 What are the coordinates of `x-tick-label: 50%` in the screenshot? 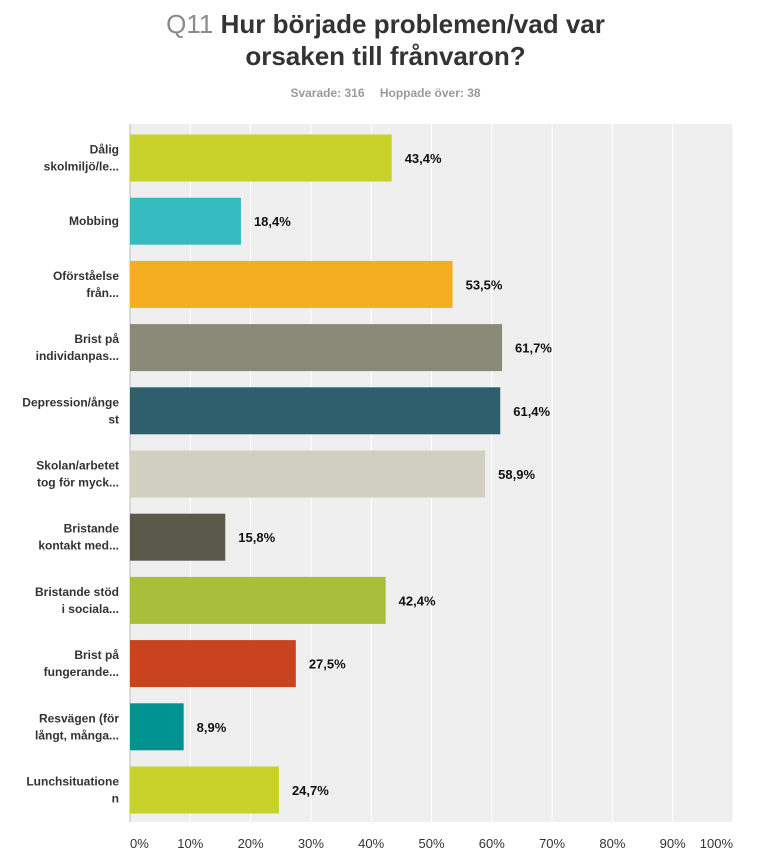 It's located at (431, 843).